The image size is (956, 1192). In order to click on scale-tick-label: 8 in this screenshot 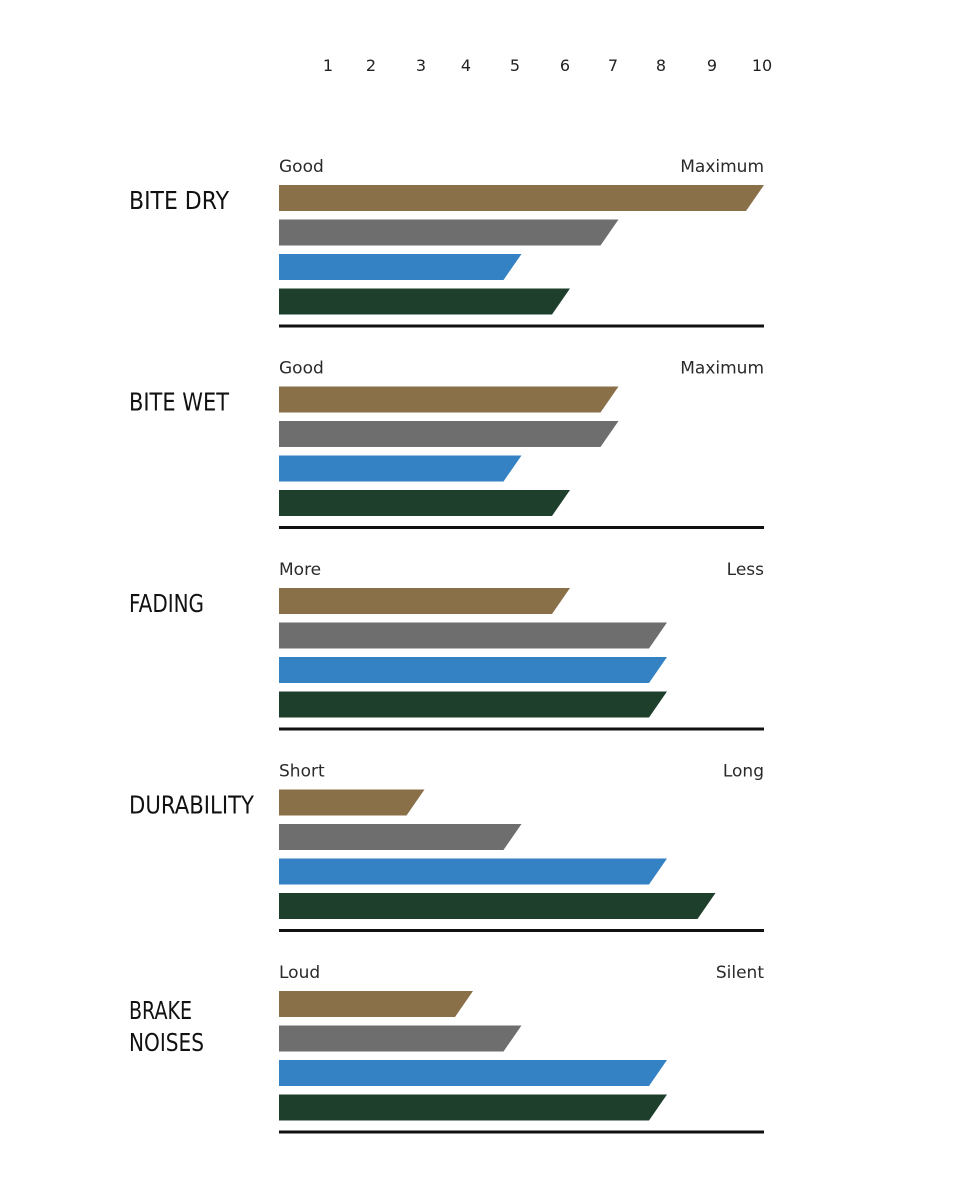, I will do `click(661, 65)`.